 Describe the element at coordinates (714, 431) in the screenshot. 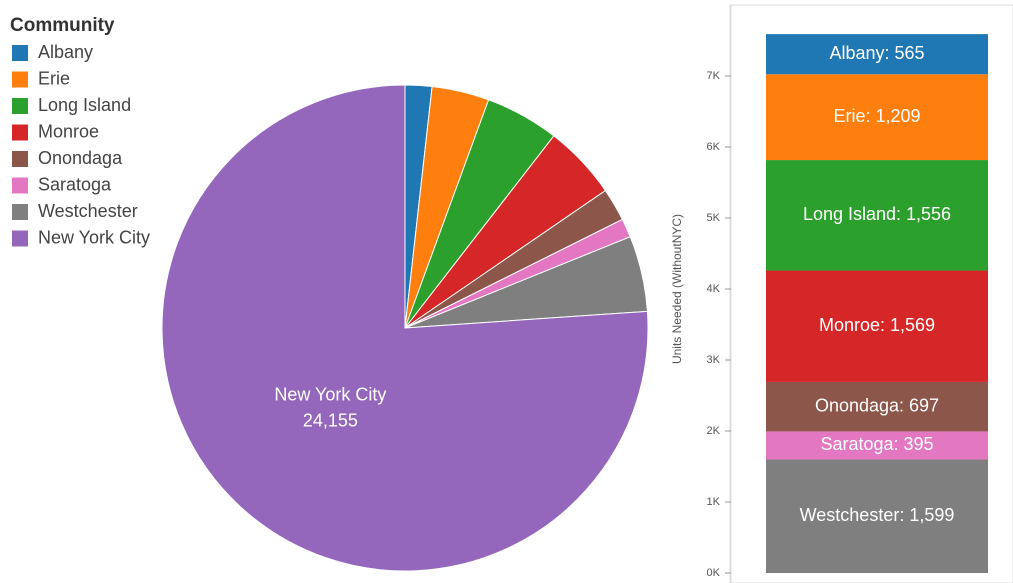

I see `y-tick-label: 2K` at that location.